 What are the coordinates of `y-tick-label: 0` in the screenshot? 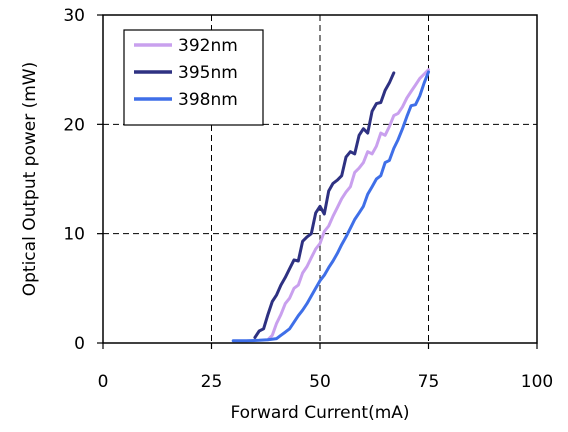 It's located at (79, 344).